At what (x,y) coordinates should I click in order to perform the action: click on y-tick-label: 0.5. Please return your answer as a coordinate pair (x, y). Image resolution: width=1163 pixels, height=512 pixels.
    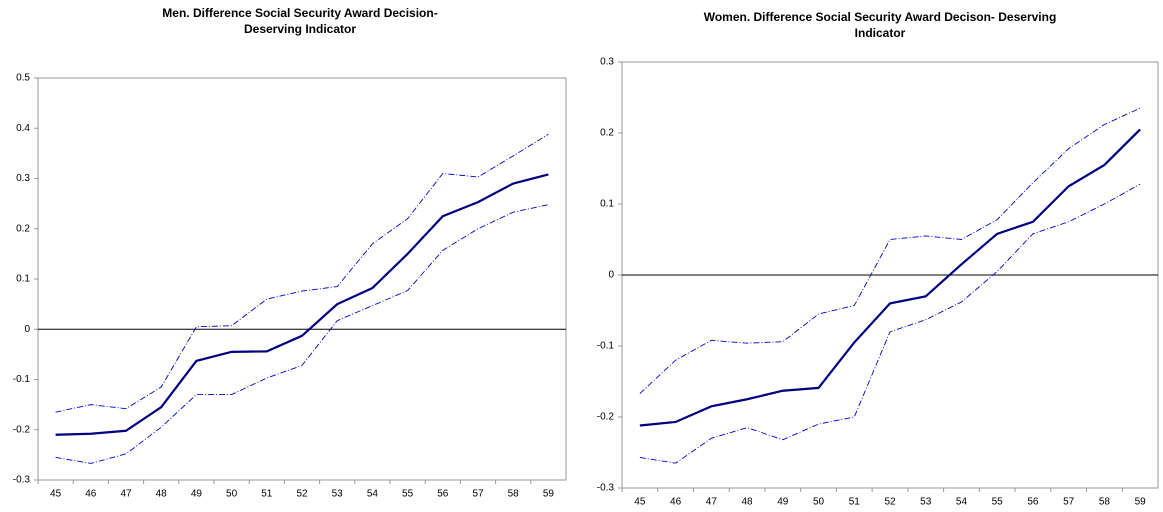
    Looking at the image, I should click on (23, 78).